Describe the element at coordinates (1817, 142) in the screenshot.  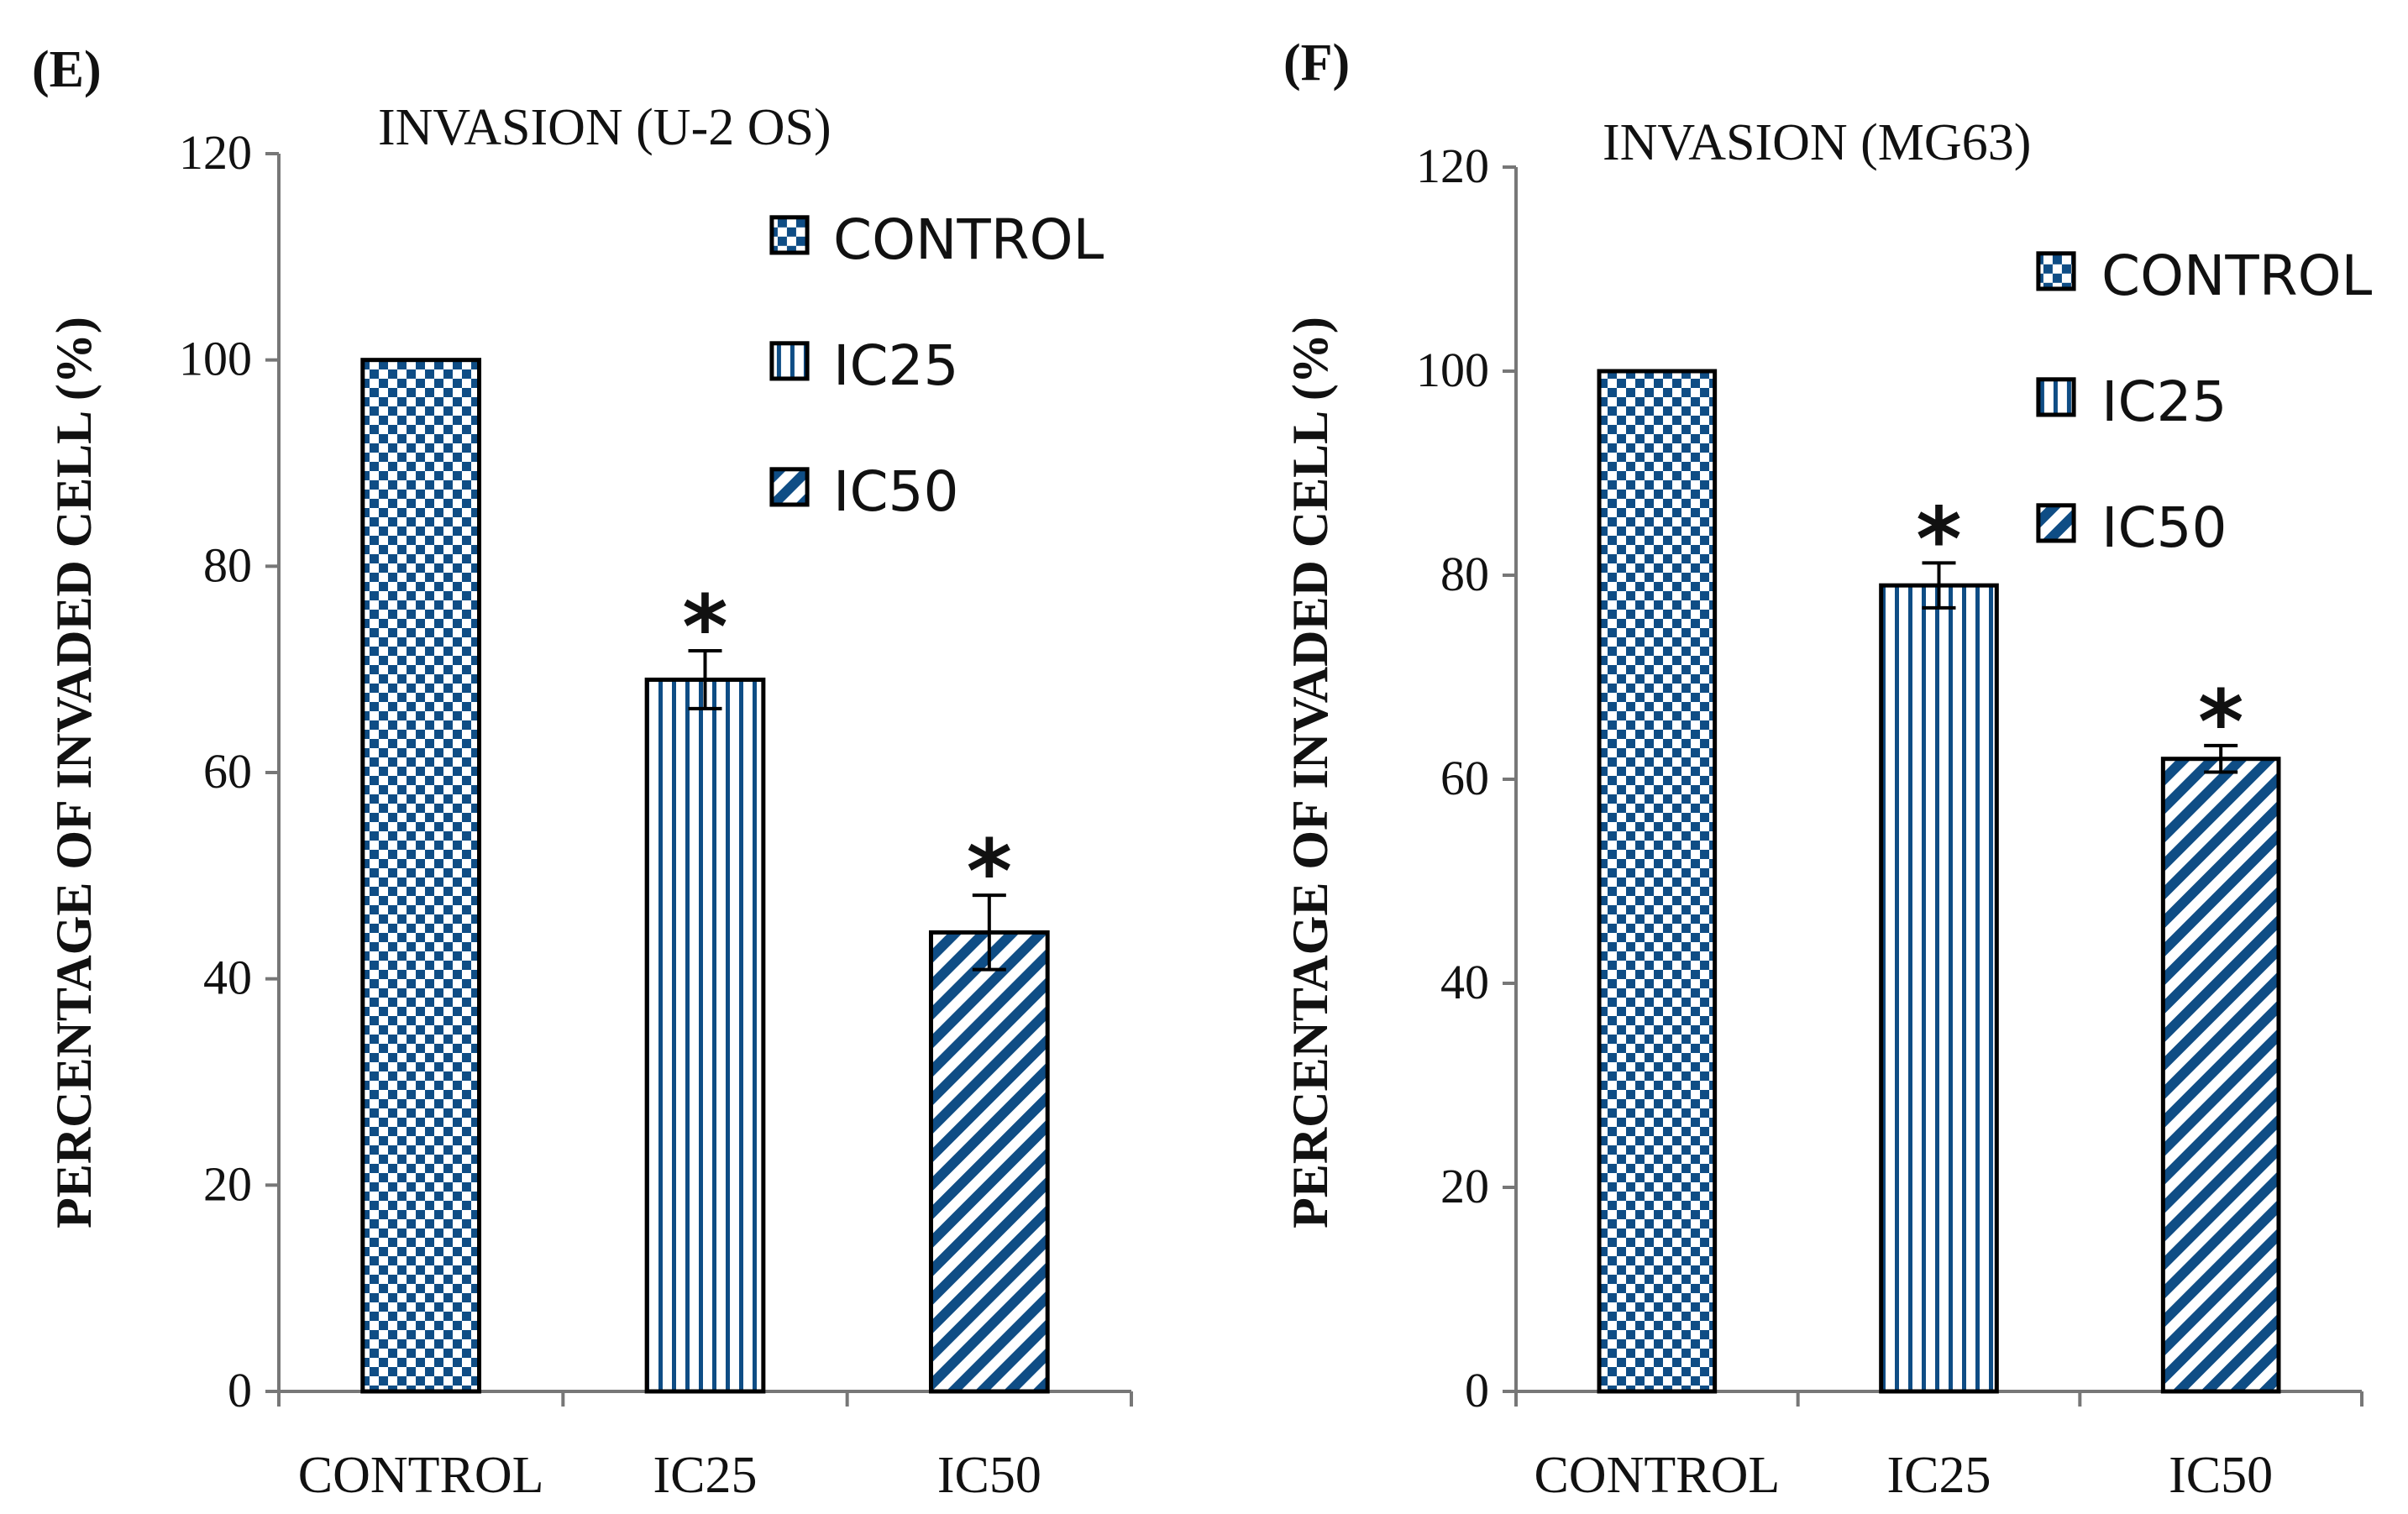
I see `chart-title: INVASION (MG63)` at that location.